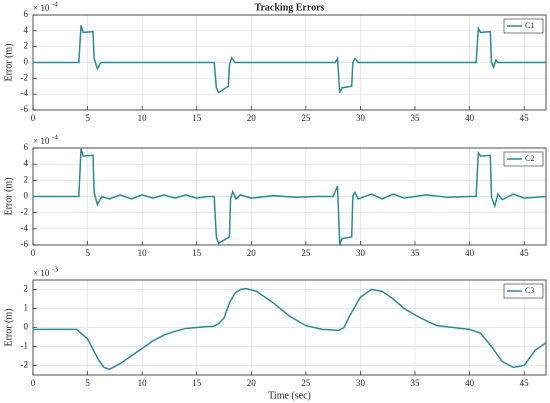 The height and width of the screenshot is (403, 550). Describe the element at coordinates (55, 270) in the screenshot. I see `exponent-power: -3` at that location.